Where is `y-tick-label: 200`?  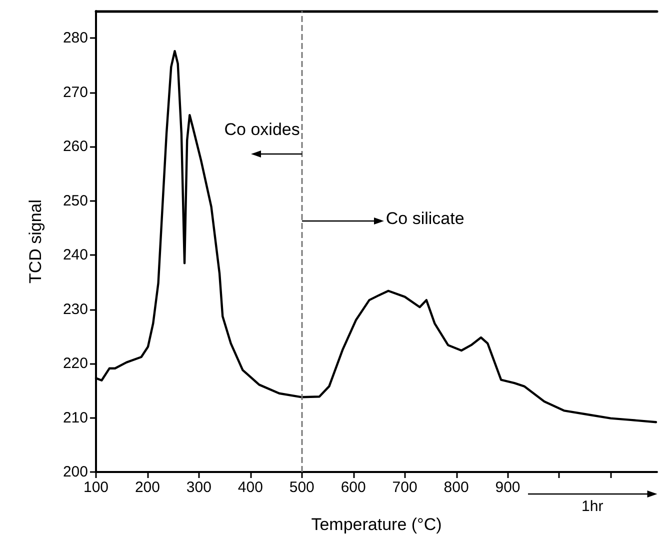 y-tick-label: 200 is located at coordinates (75, 472).